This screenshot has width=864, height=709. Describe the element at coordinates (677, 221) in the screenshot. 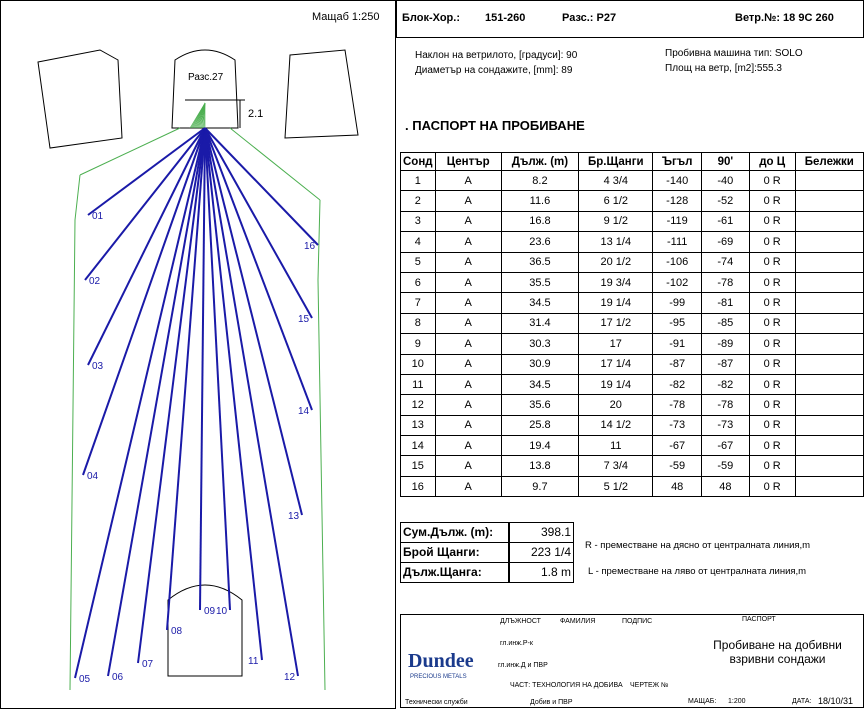

I see `cell: -119` at that location.